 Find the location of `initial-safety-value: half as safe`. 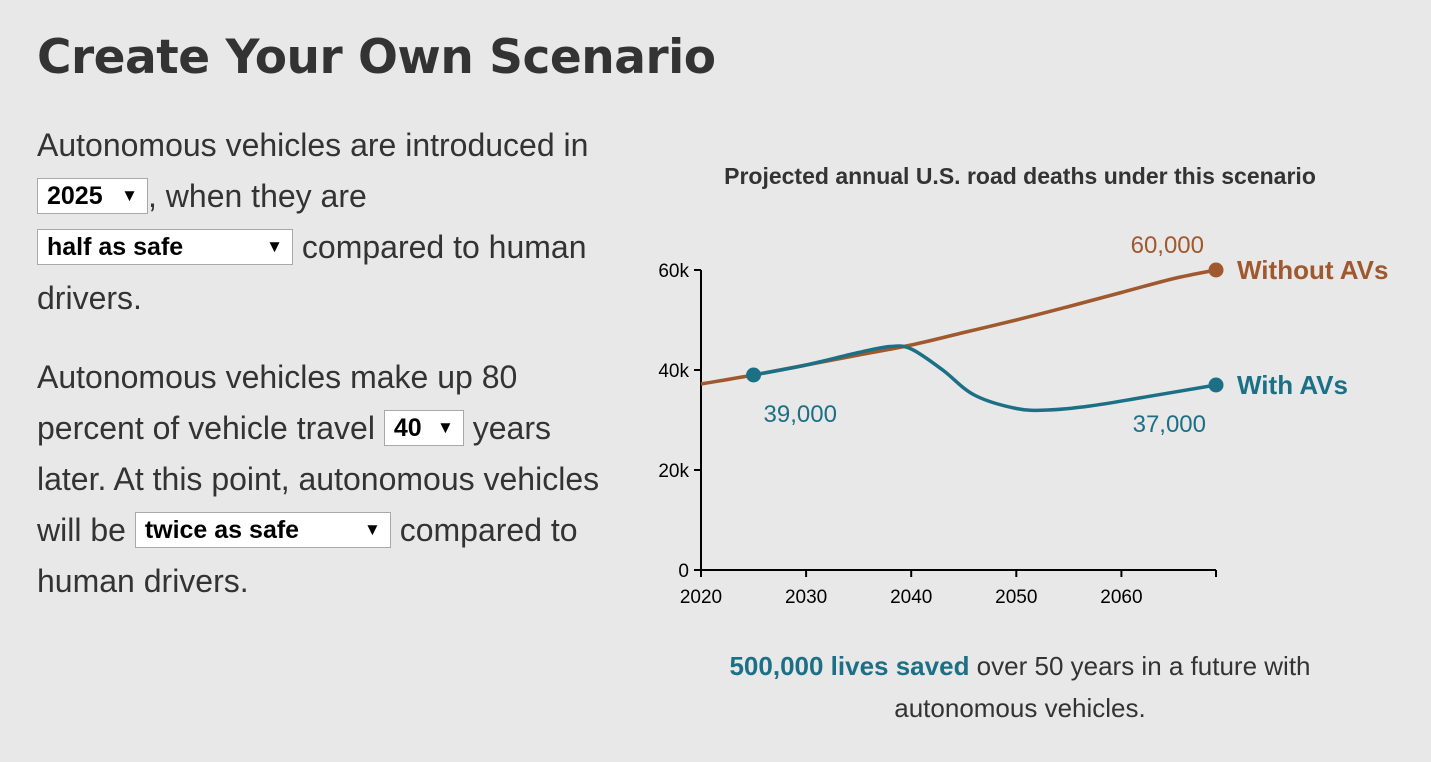

initial-safety-value: half as safe is located at coordinates (115, 246).